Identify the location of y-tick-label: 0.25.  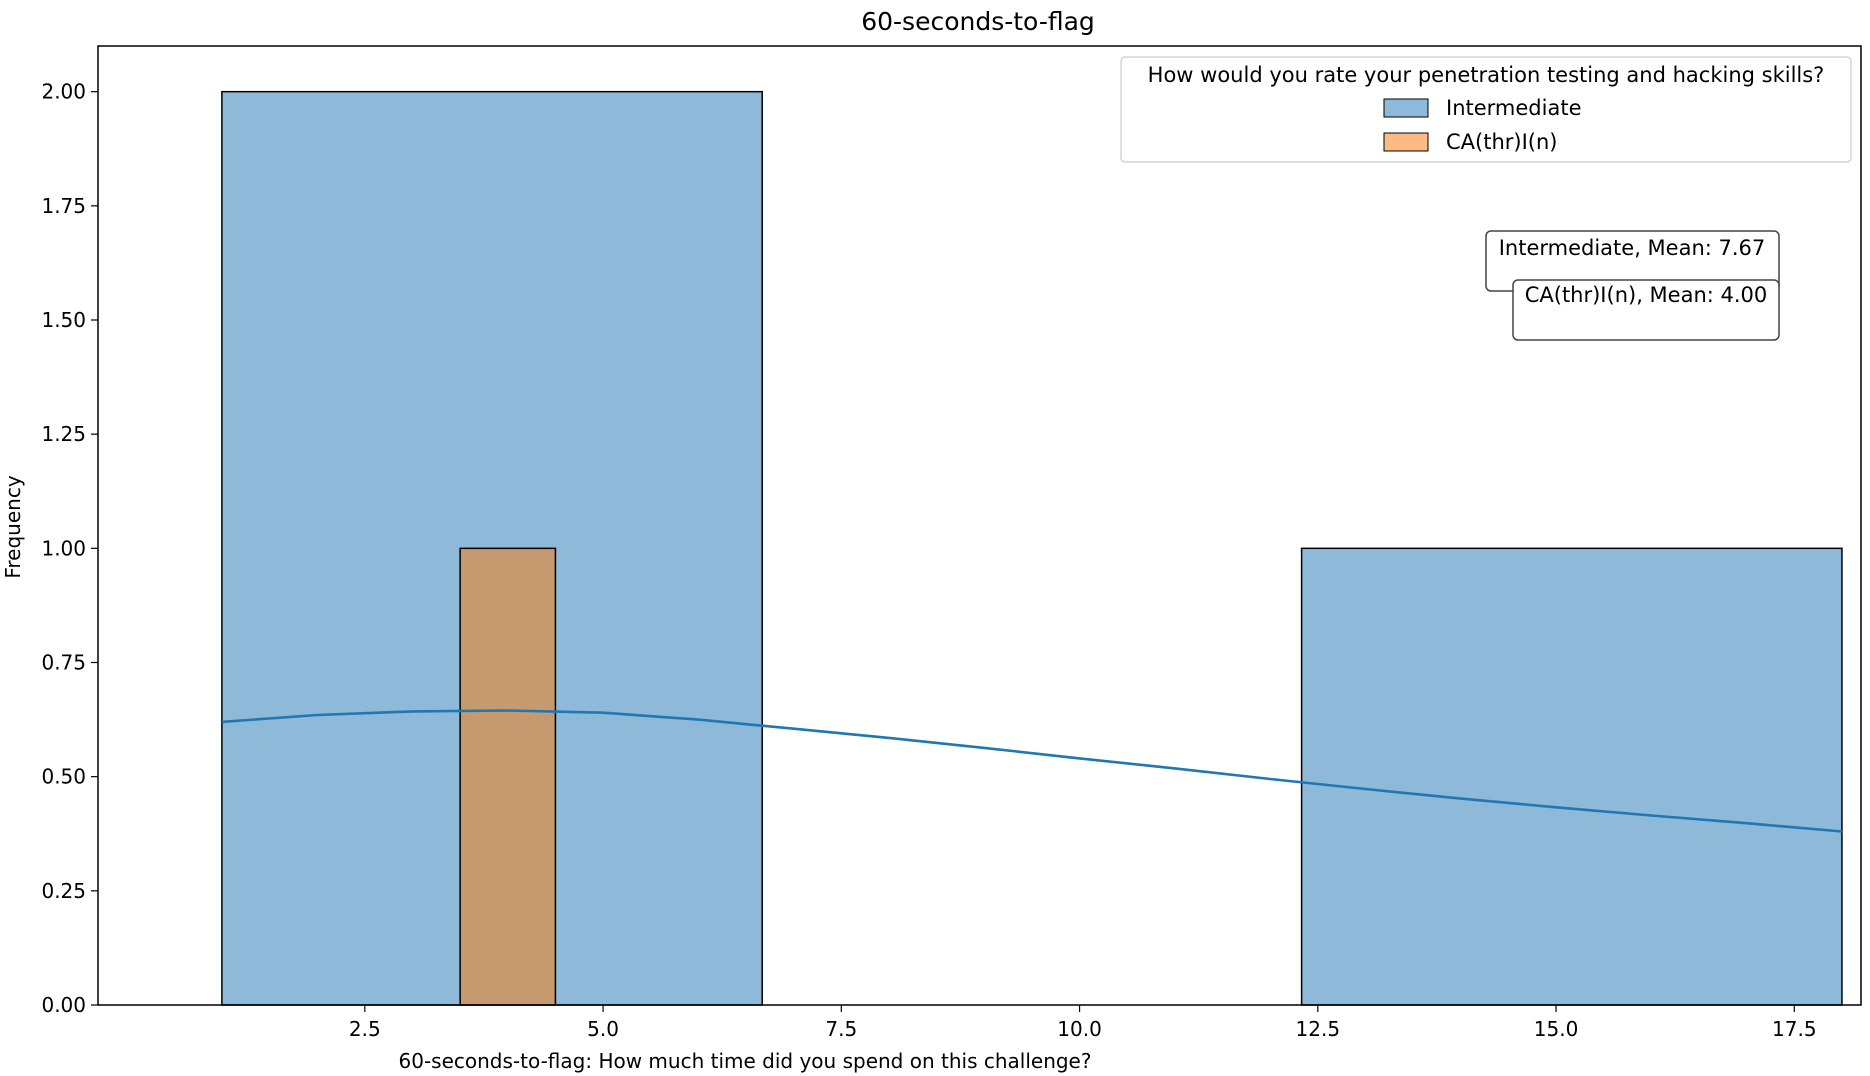
(63, 891).